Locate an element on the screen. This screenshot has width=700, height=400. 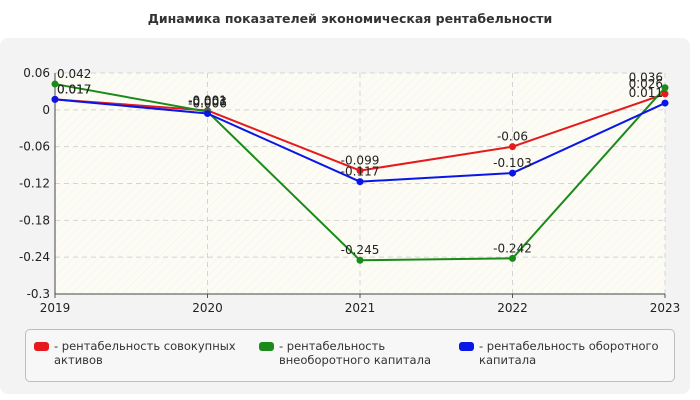
y-tick-label: -0.3 is located at coordinates (38, 294).